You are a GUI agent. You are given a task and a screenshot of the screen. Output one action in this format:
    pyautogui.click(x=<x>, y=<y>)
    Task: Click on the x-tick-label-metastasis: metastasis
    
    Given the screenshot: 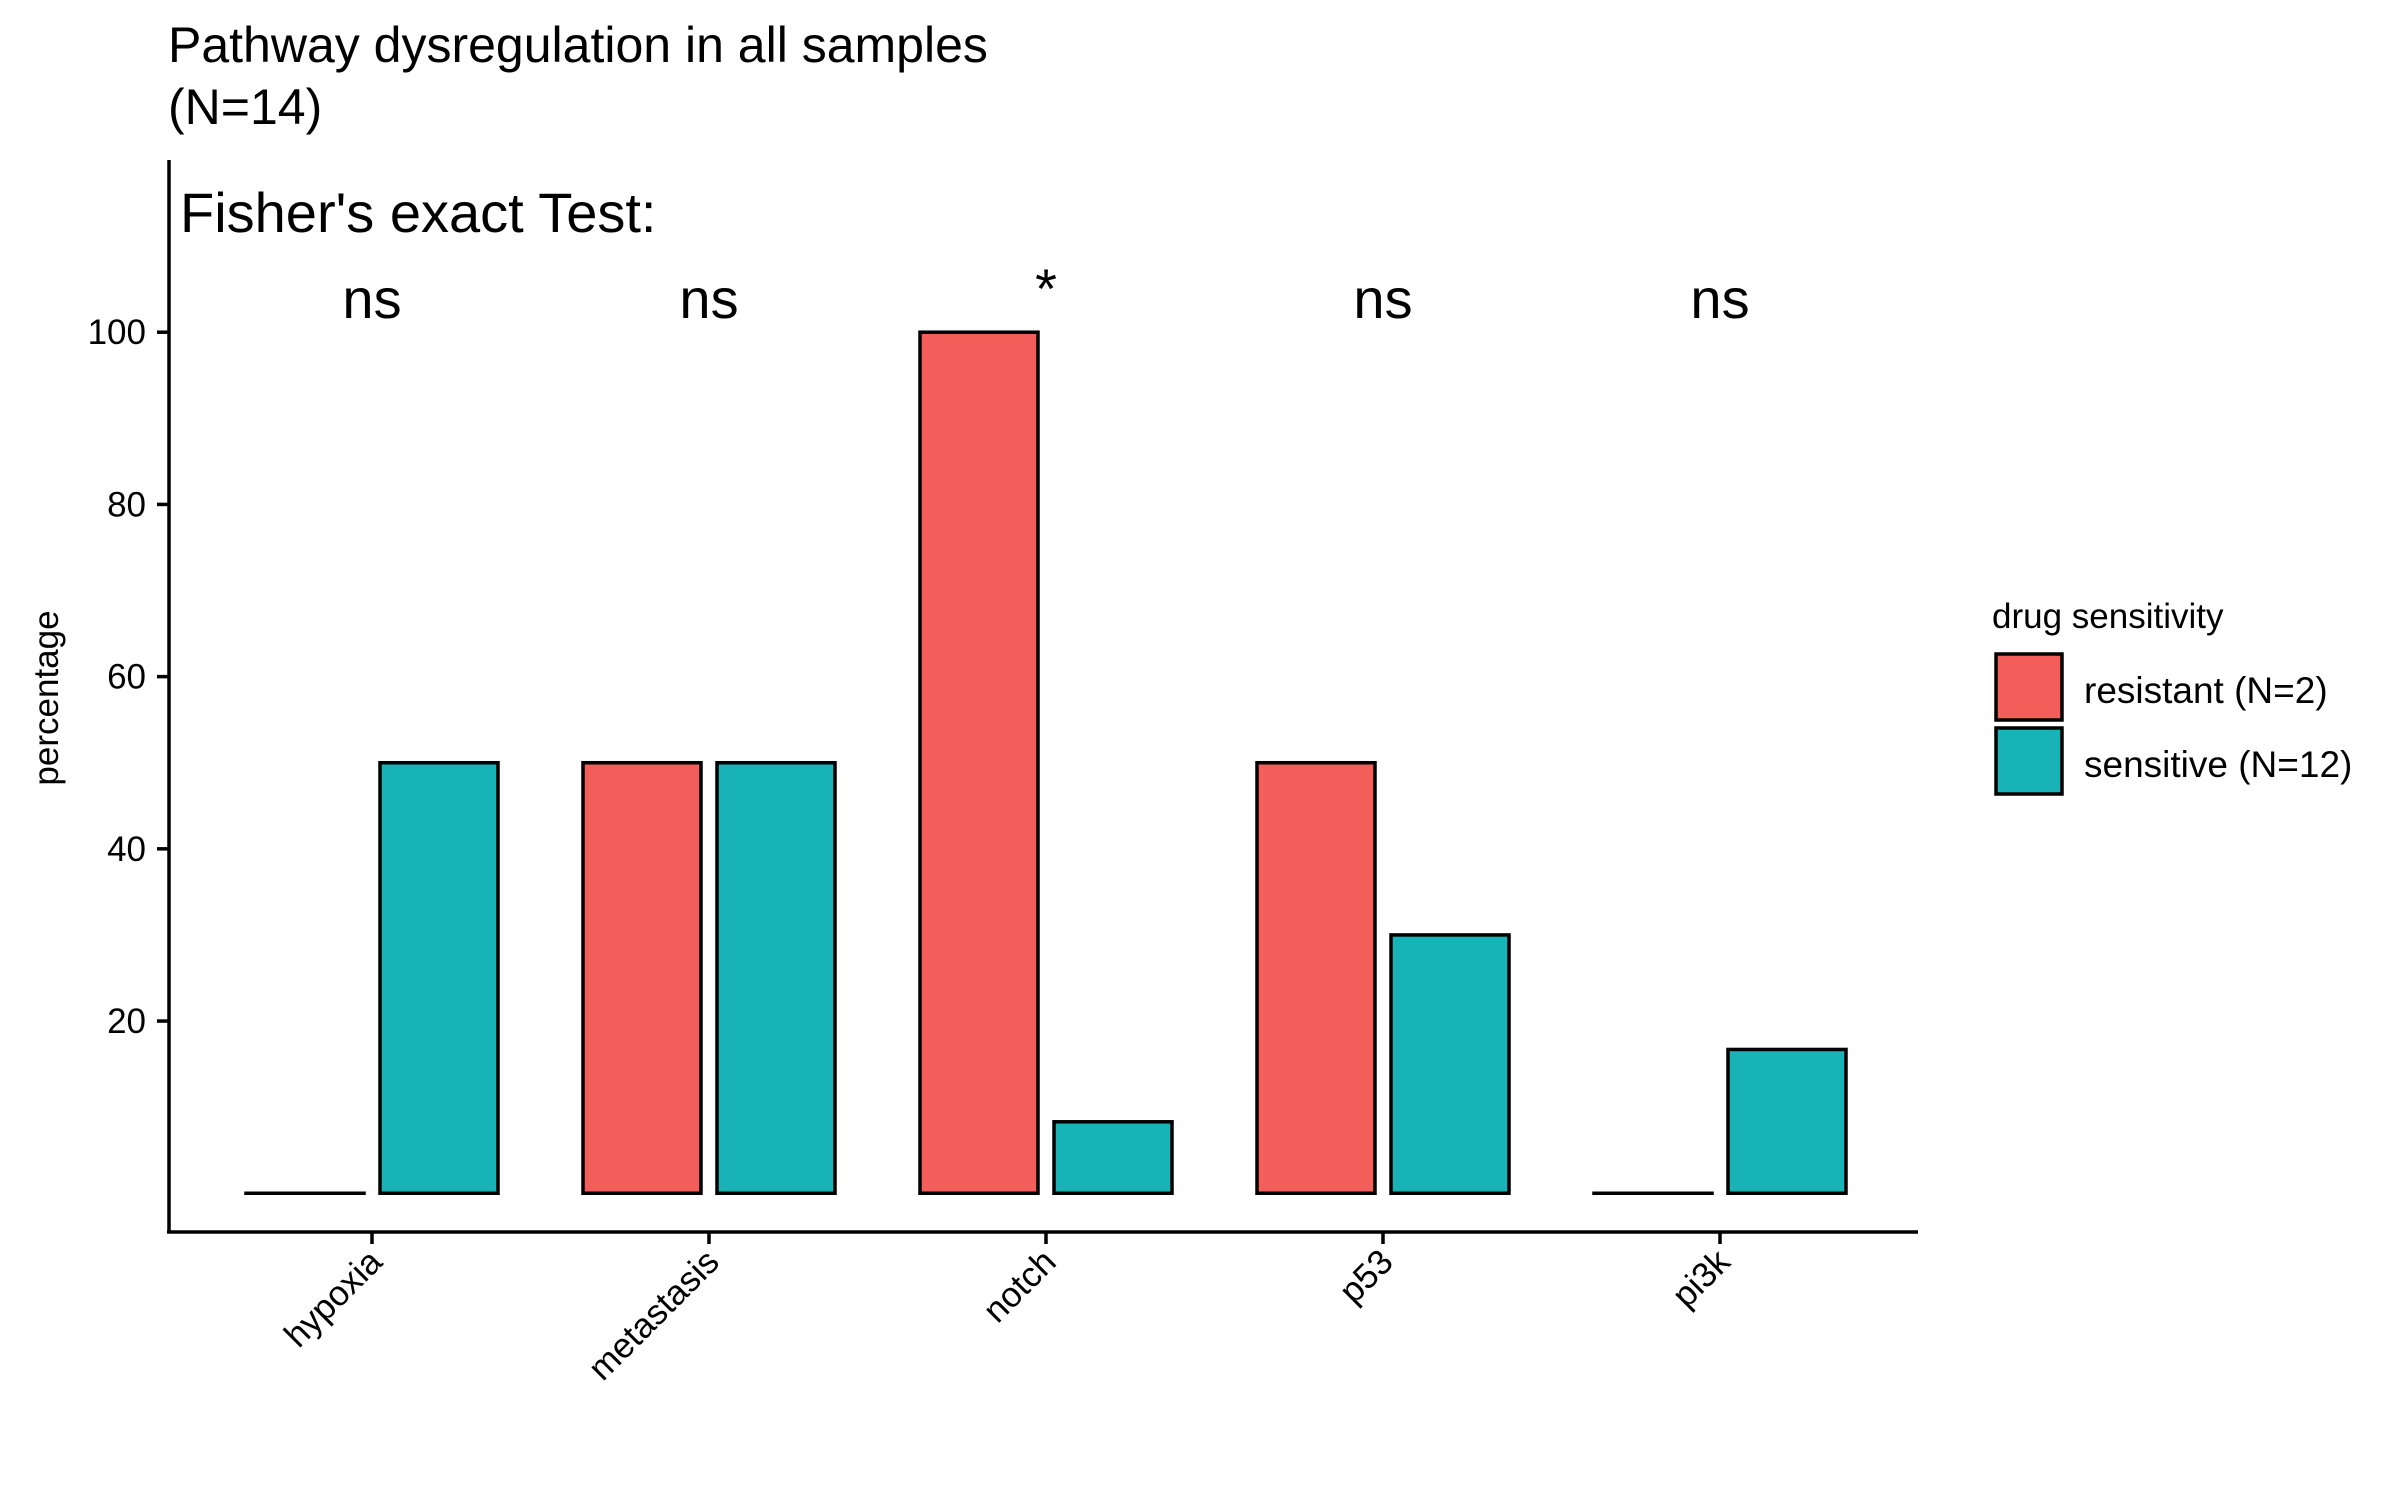 What is the action you would take?
    pyautogui.click(x=654, y=1315)
    